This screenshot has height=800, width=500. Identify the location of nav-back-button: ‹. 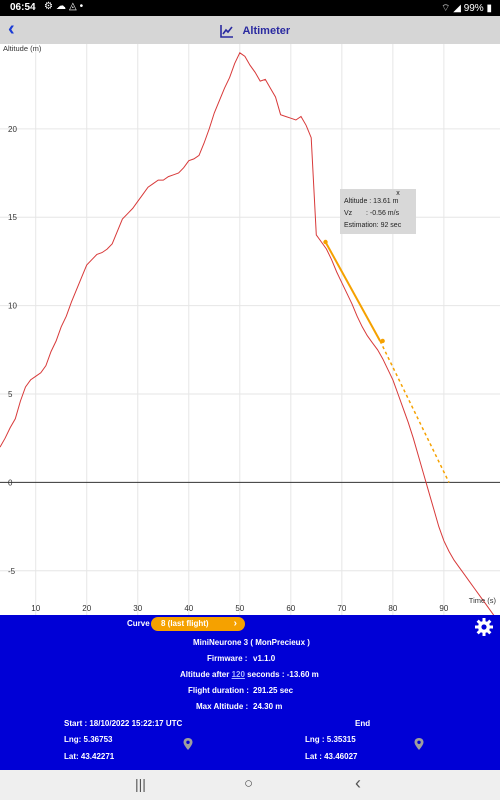
(358, 783).